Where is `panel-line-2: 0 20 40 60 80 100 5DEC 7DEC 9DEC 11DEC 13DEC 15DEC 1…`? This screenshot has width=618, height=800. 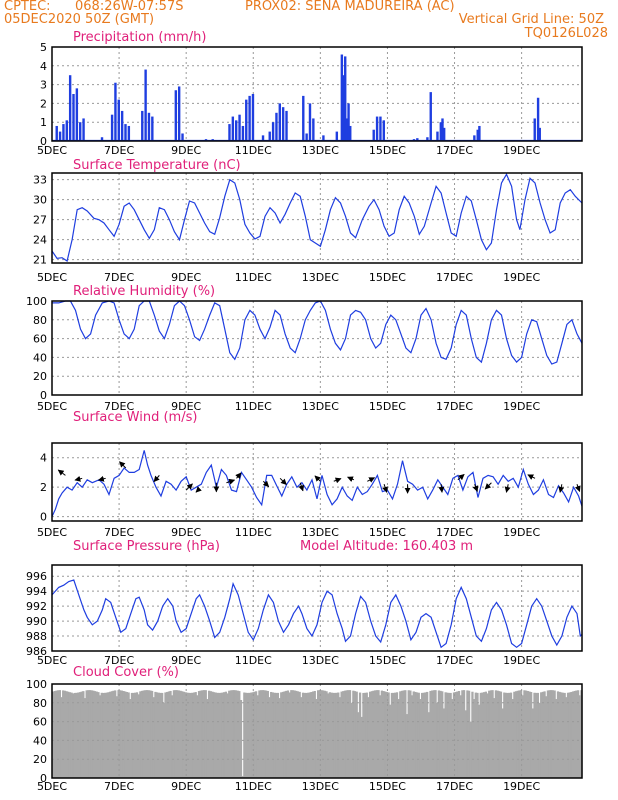 panel-line-2: 0 20 40 60 80 100 5DEC 7DEC 9DEC 11DEC 13DEC 15DEC 1… is located at coordinates (304, 348).